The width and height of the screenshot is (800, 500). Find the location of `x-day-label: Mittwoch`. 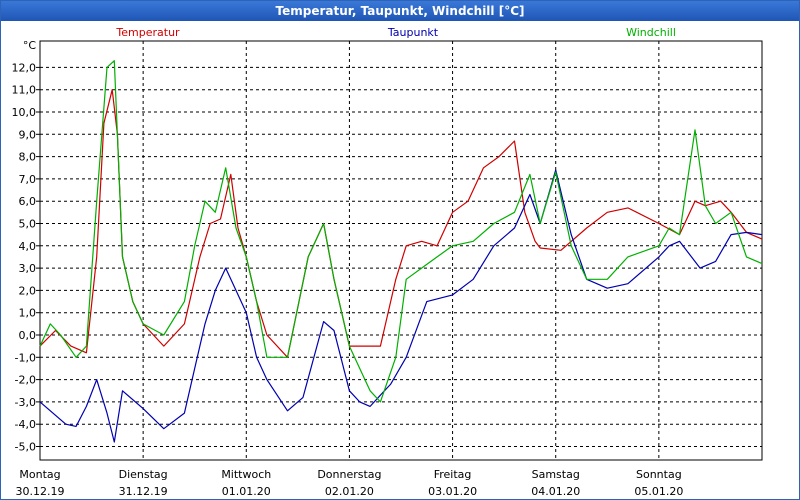

x-day-label: Mittwoch is located at coordinates (246, 474).